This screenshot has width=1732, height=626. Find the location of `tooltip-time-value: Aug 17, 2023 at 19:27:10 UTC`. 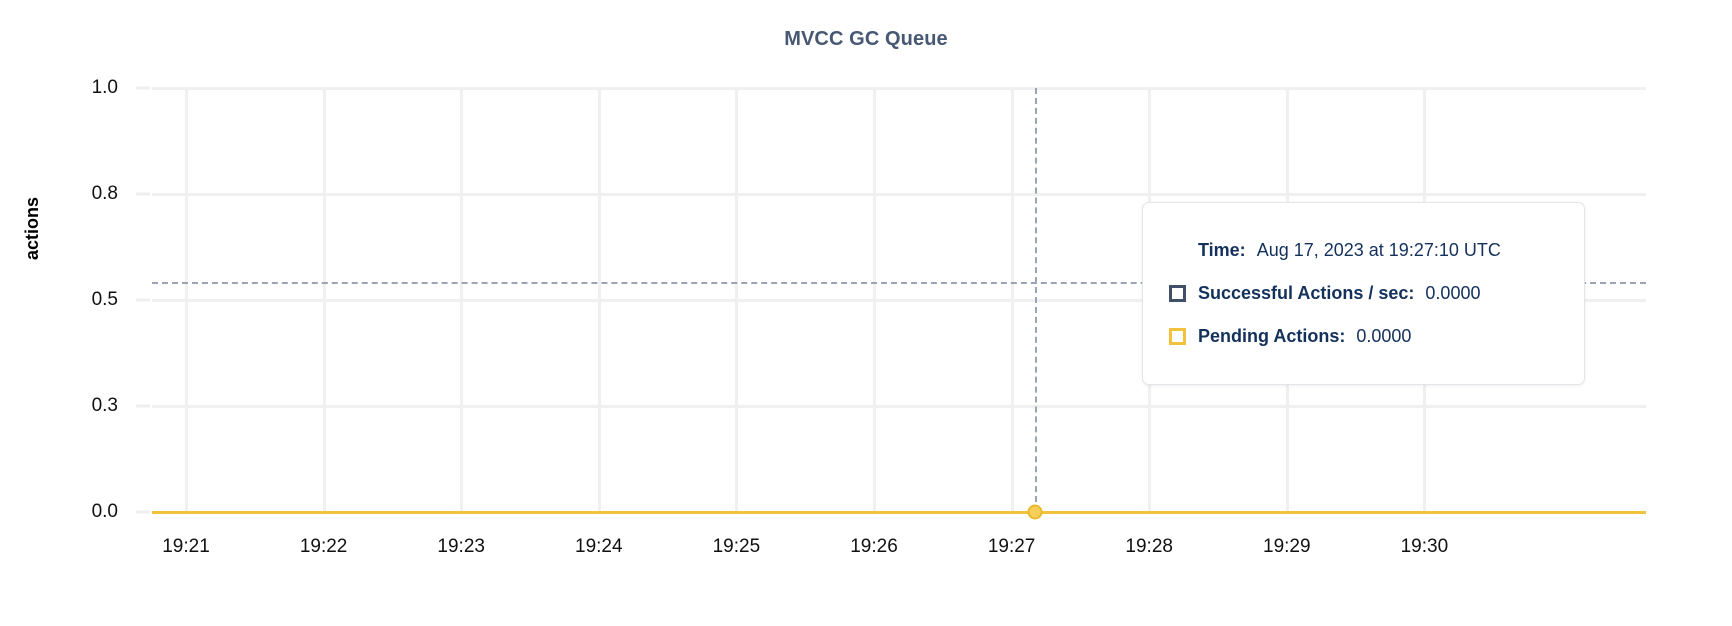

tooltip-time-value: Aug 17, 2023 at 19:27:10 UTC is located at coordinates (1378, 250).